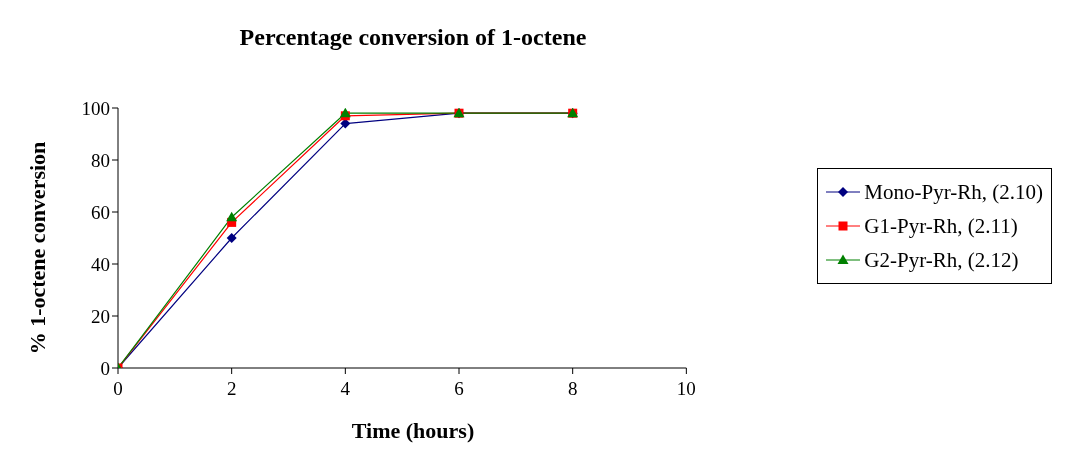  I want to click on chart-title: Percentage conversion of 1-octene, so click(413, 37).